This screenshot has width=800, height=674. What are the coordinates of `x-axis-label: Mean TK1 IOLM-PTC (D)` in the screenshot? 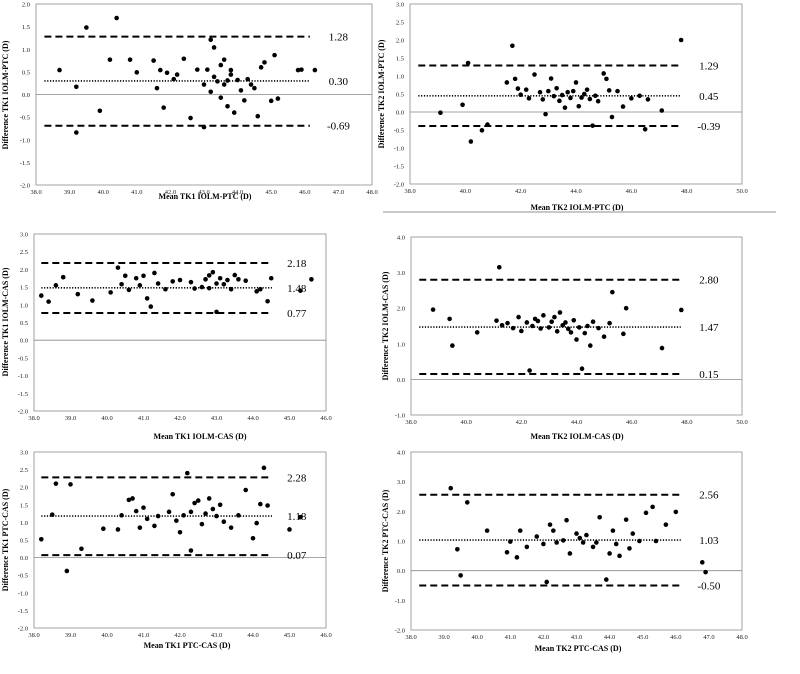 It's located at (205, 196).